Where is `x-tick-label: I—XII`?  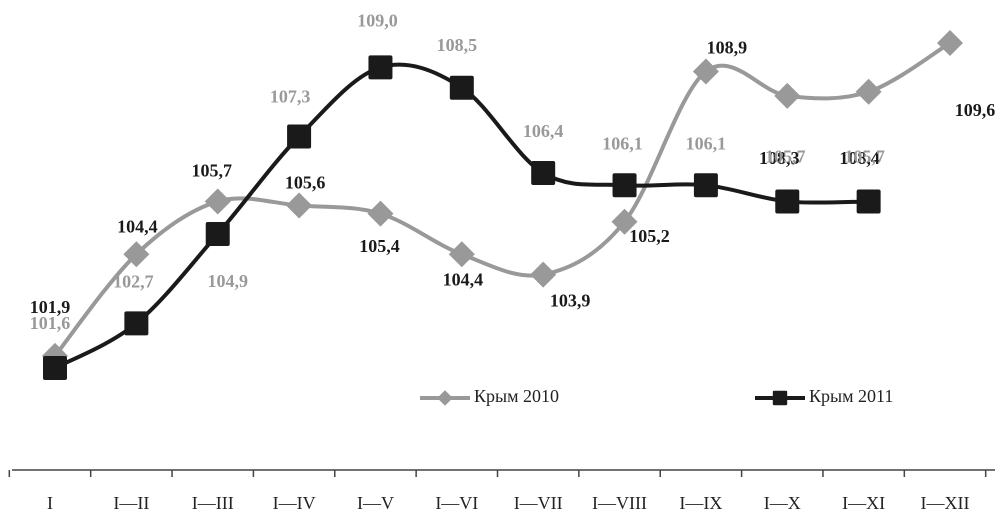
x-tick-label: I—XII is located at coordinates (945, 503).